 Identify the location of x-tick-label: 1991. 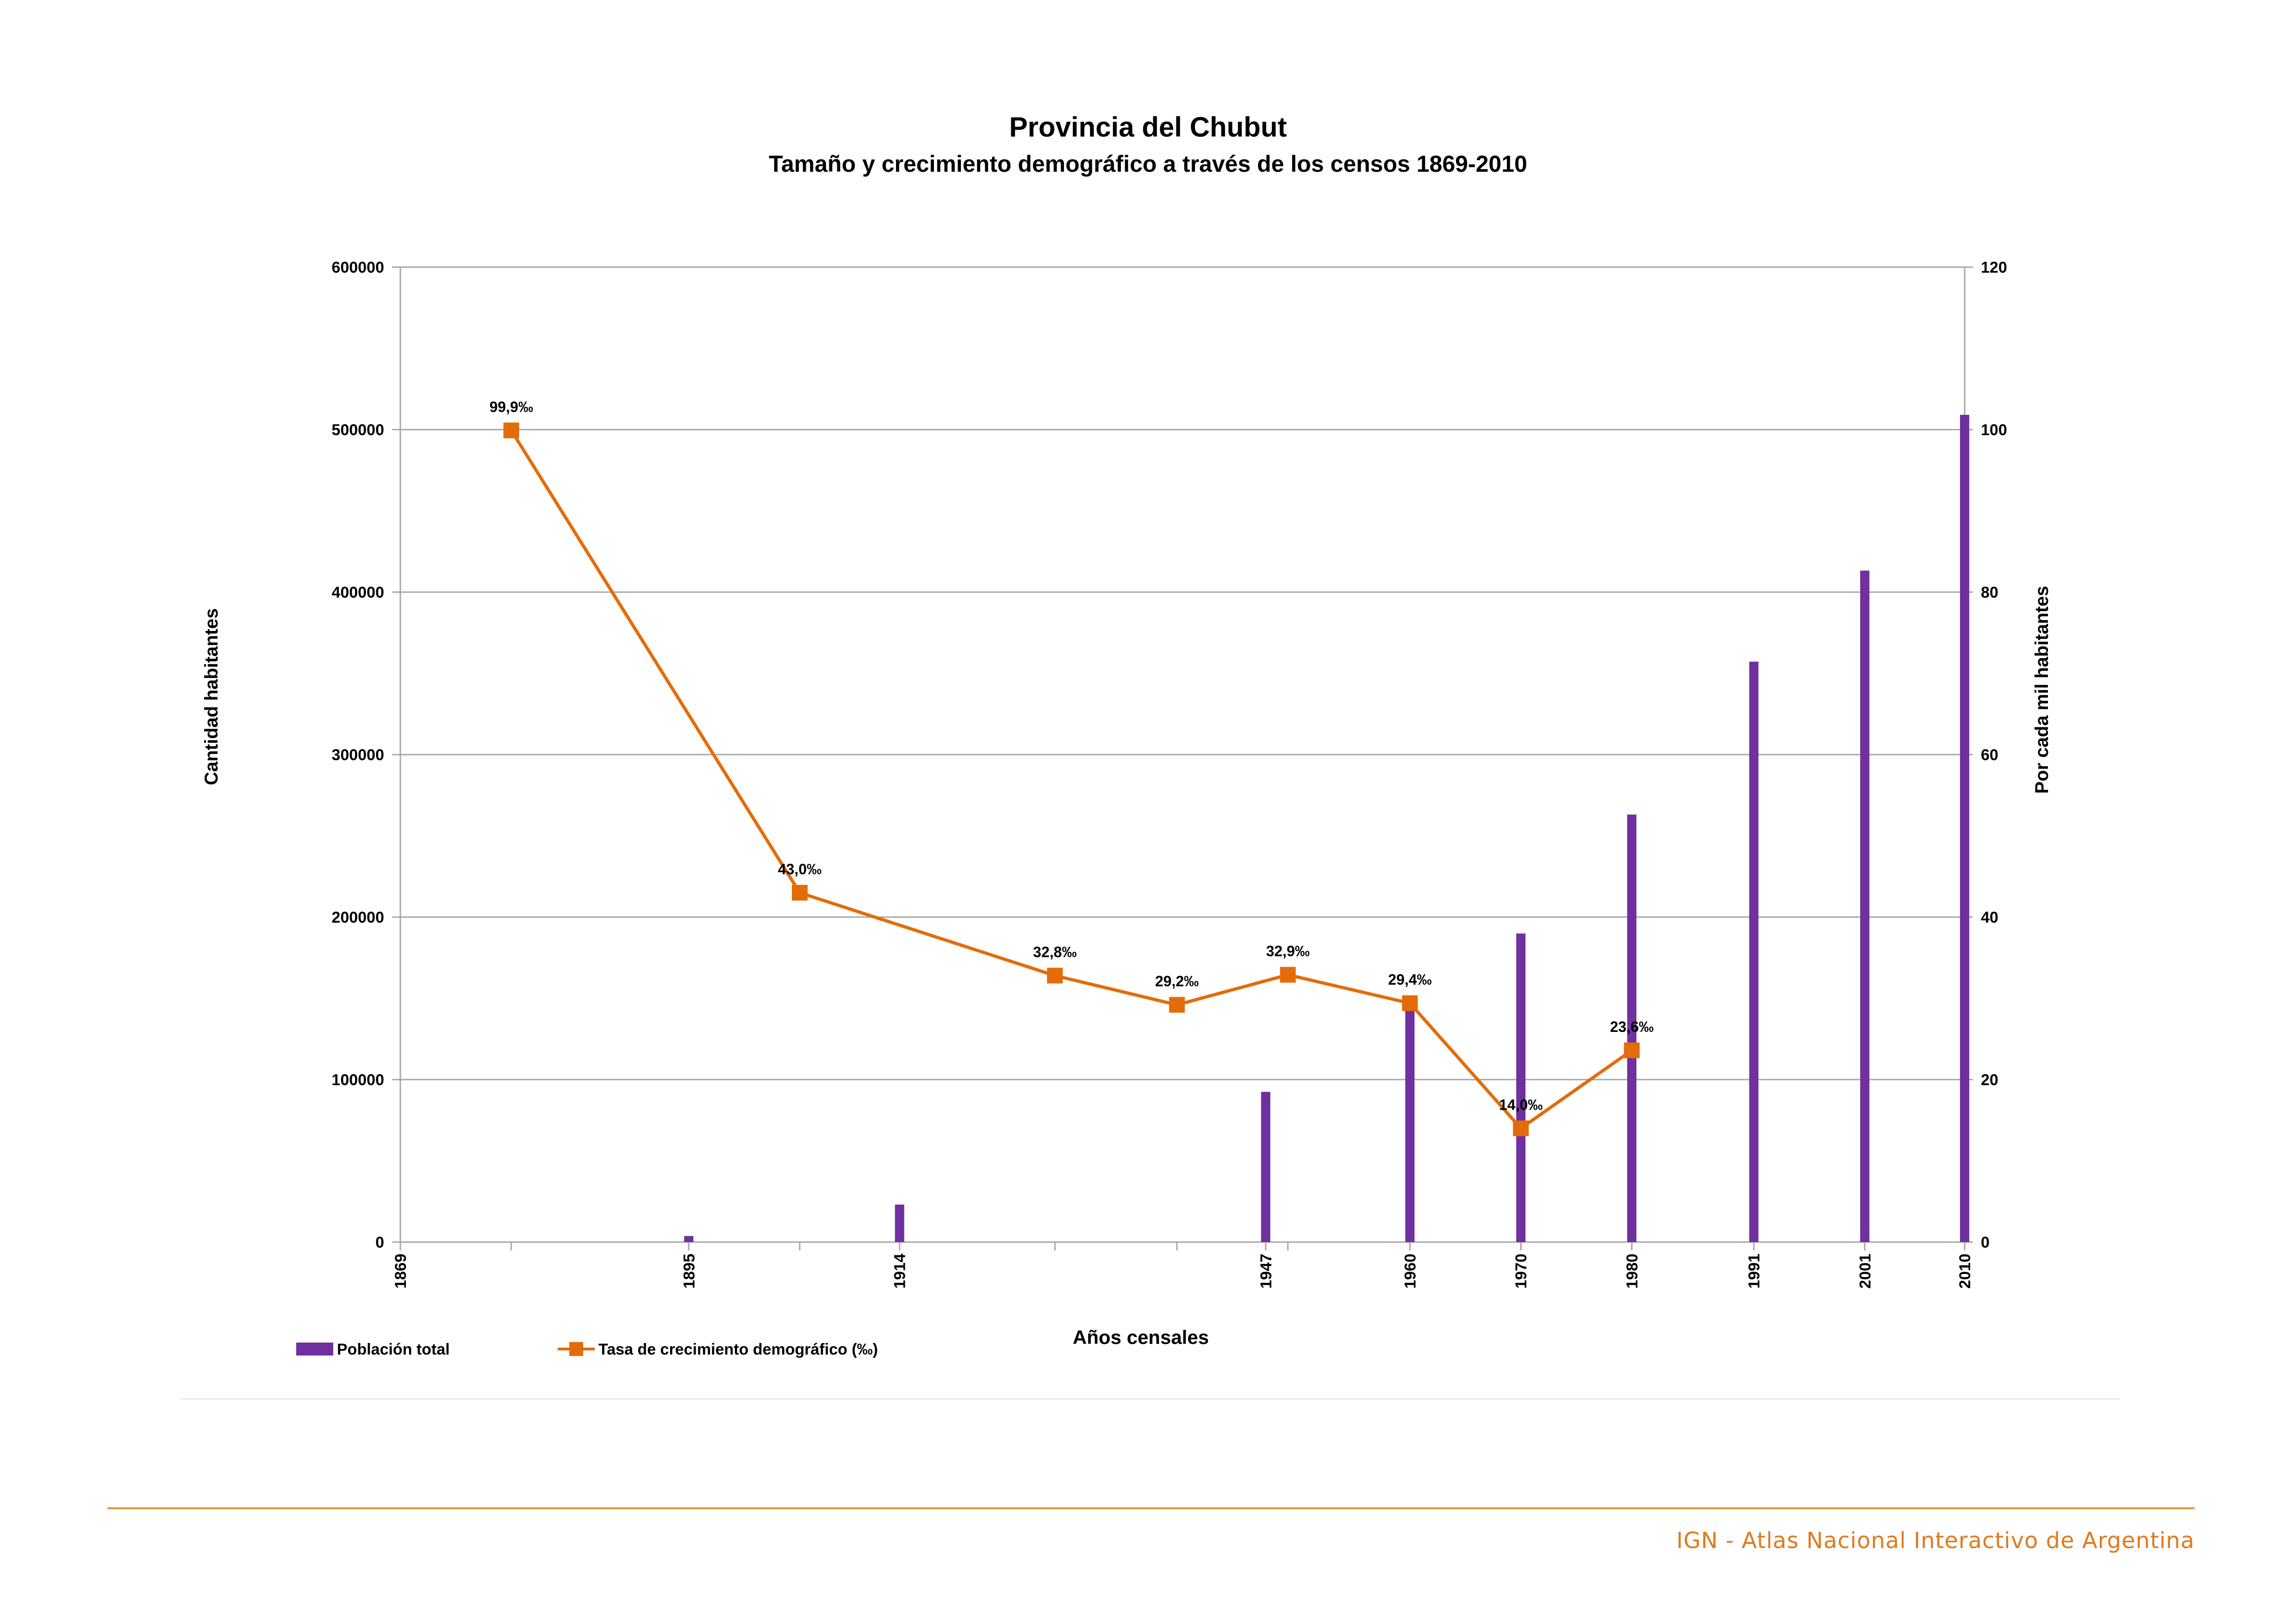
(1754, 1271).